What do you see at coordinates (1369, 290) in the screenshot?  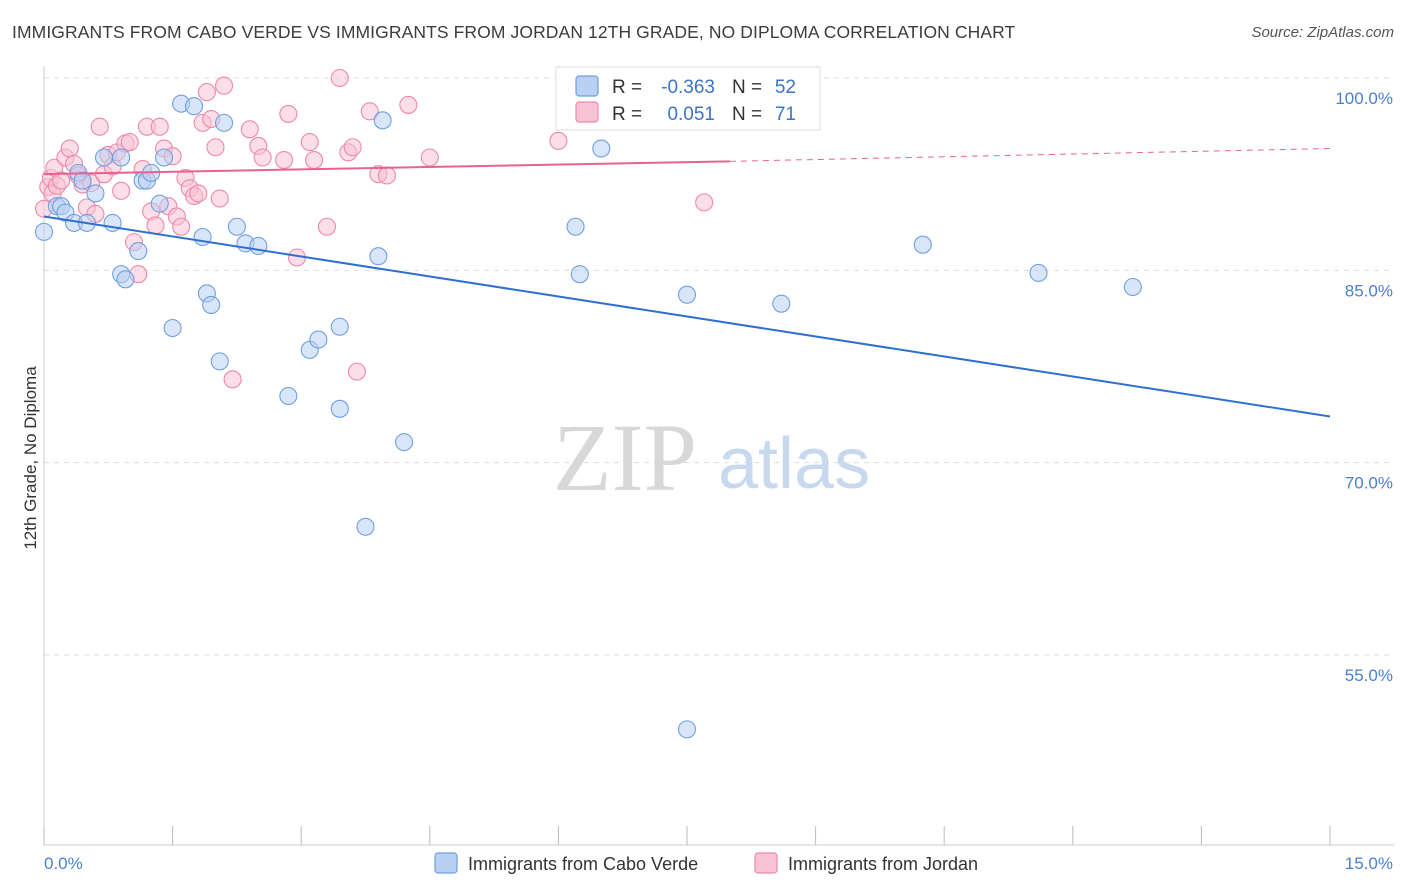 I see `y-tick-label: 85.0%` at bounding box center [1369, 290].